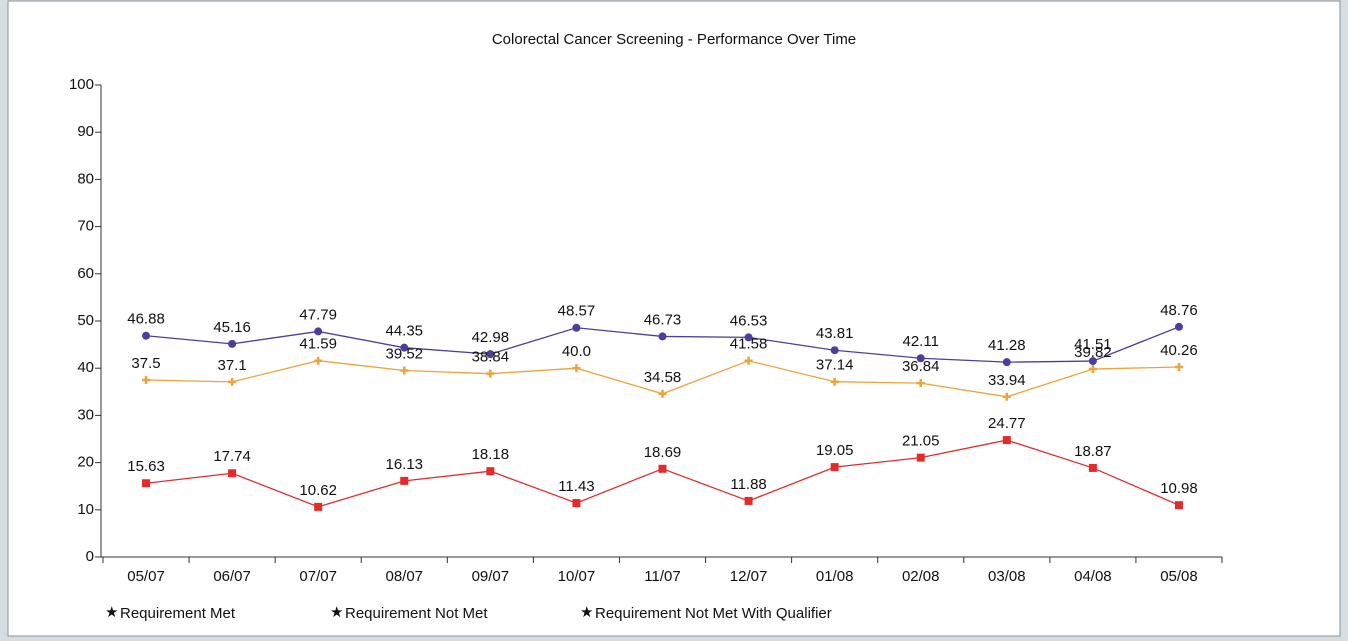  I want to click on y-tick-label: 90, so click(85, 131).